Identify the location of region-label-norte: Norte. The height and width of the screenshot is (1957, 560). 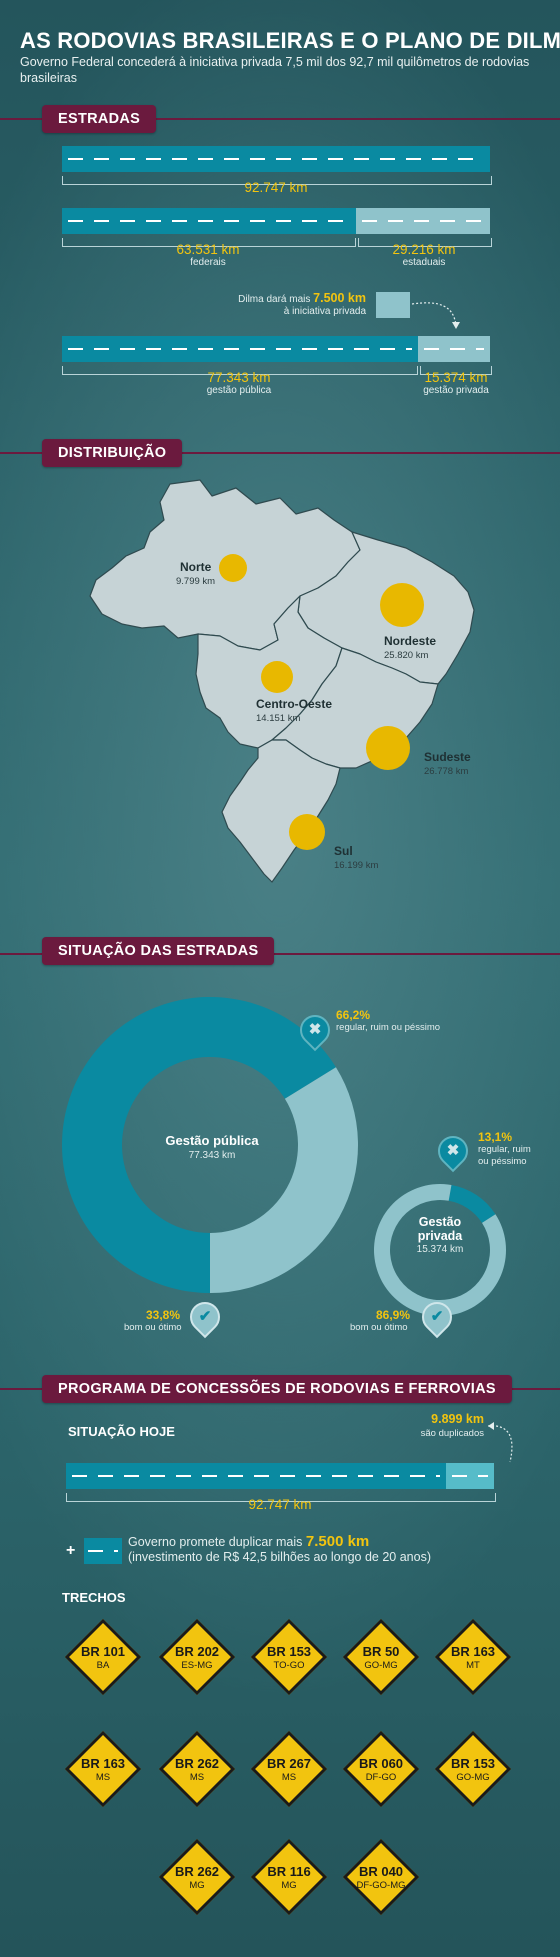
(196, 567).